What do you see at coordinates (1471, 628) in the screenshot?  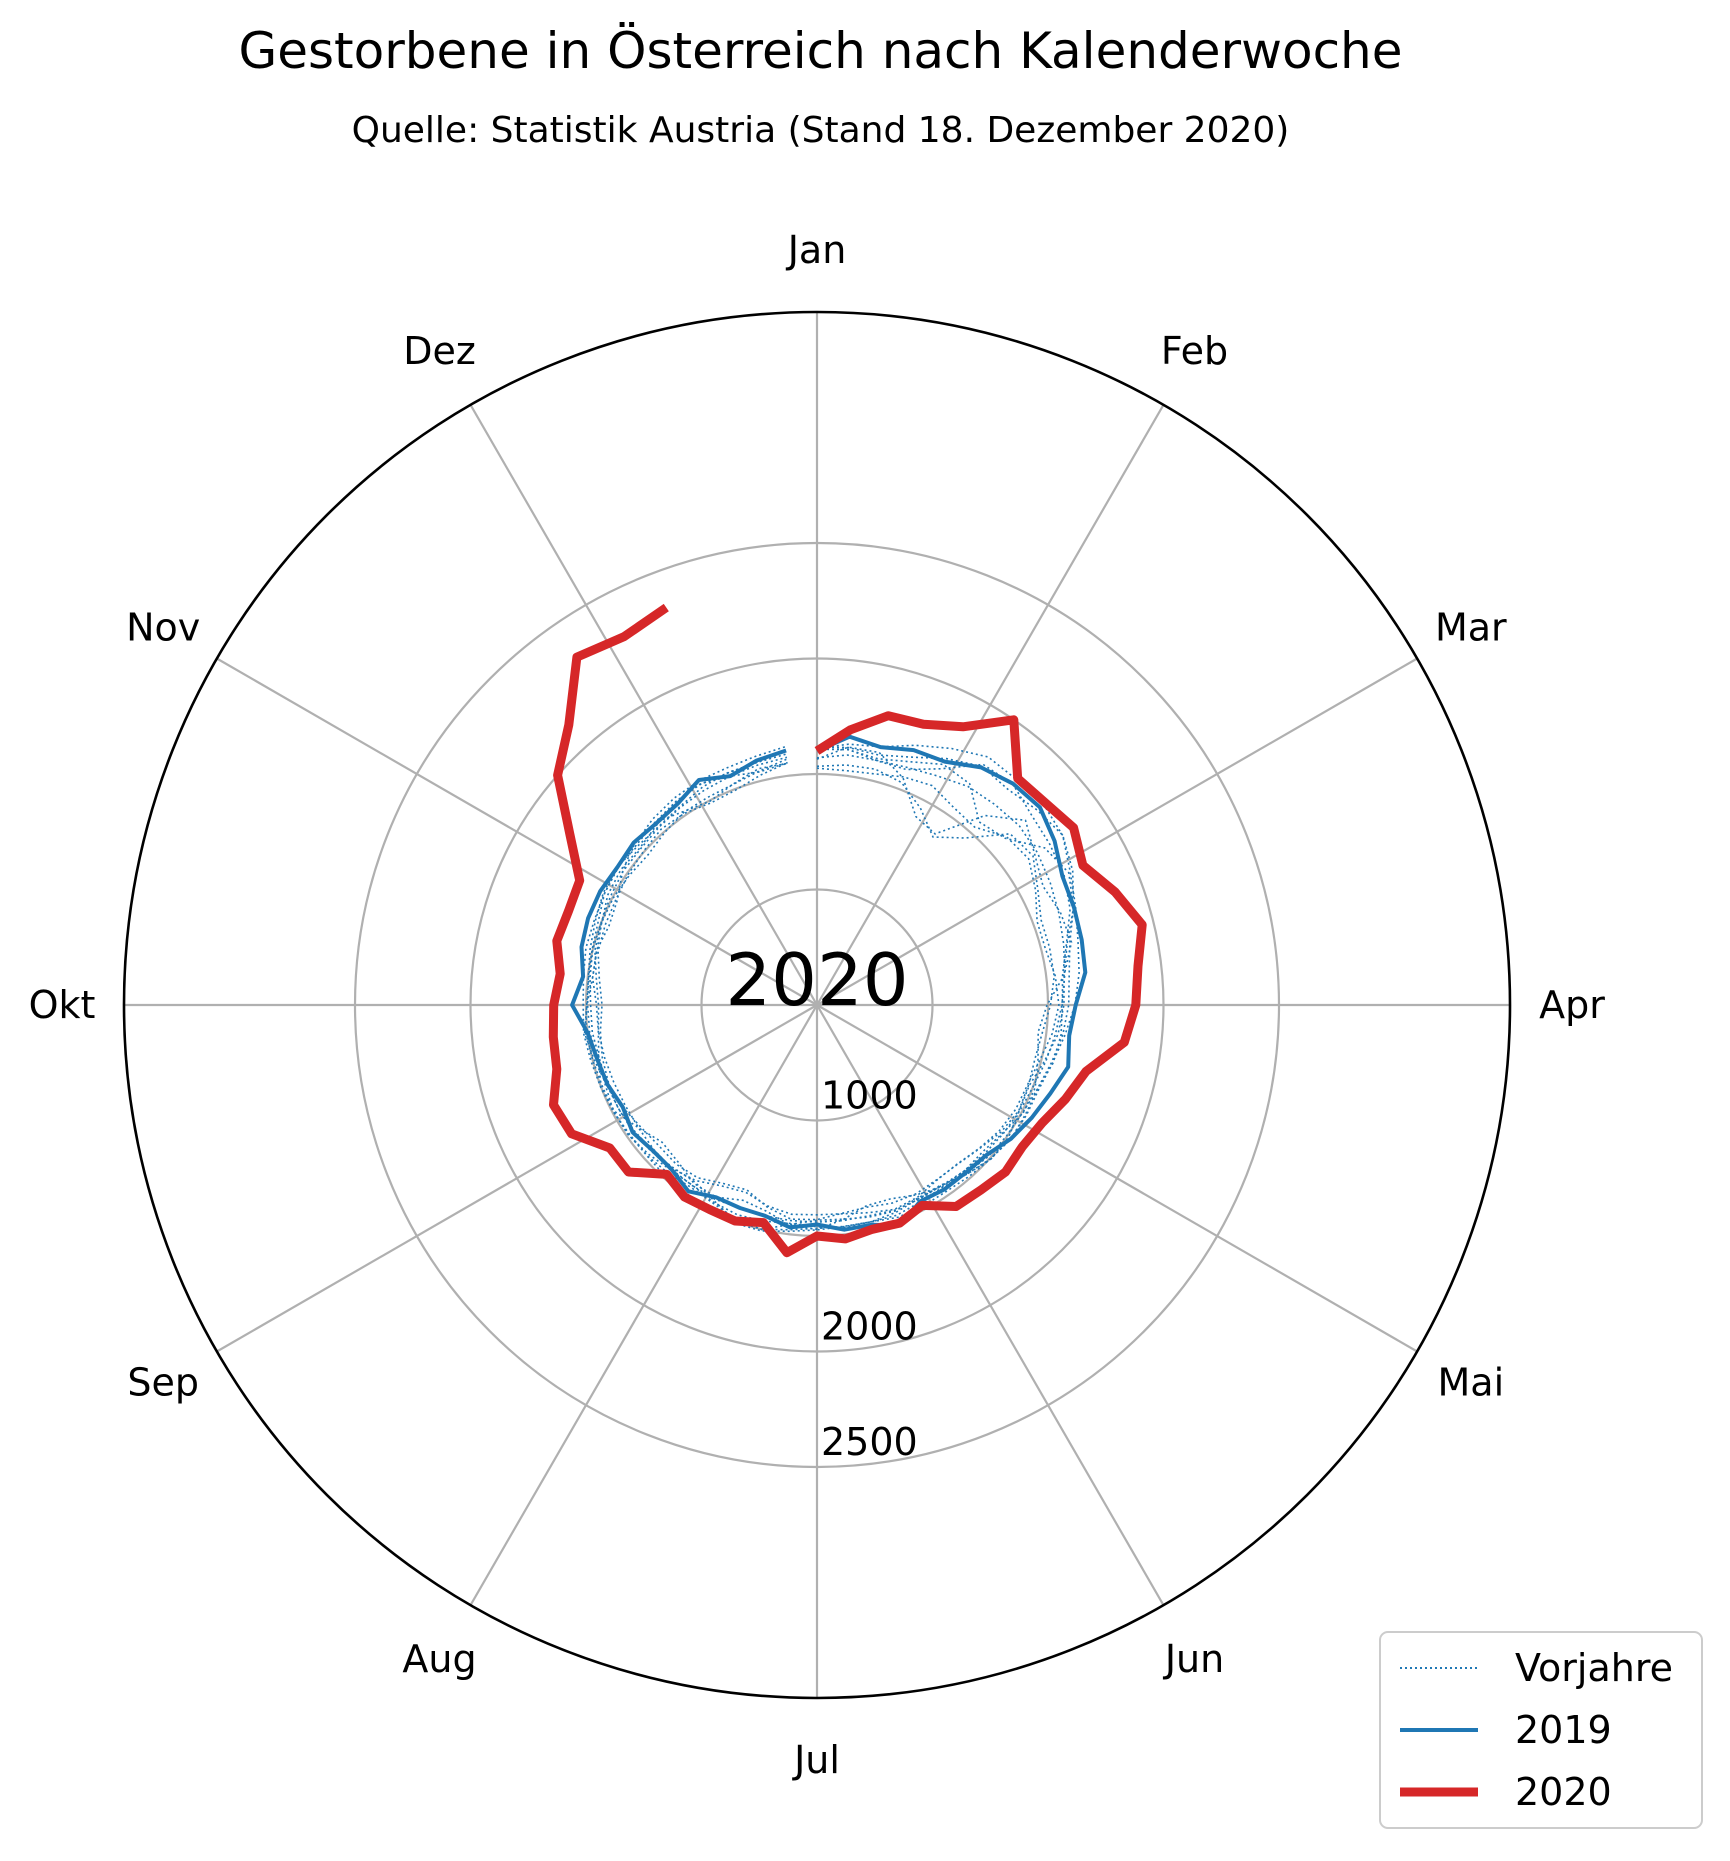 I see `month-tick-label: Mar` at bounding box center [1471, 628].